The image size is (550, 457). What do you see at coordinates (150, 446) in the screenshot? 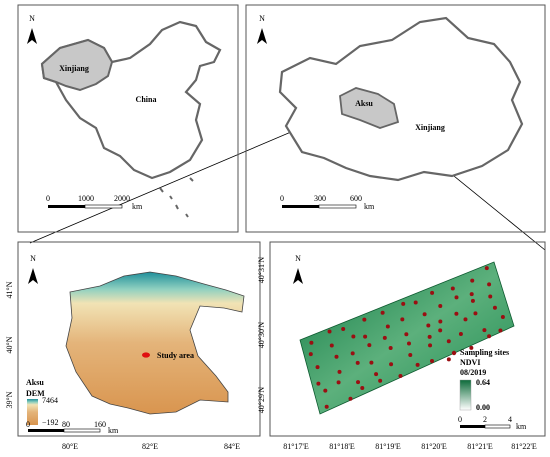
I see `lon-label: 82°E` at bounding box center [150, 446].